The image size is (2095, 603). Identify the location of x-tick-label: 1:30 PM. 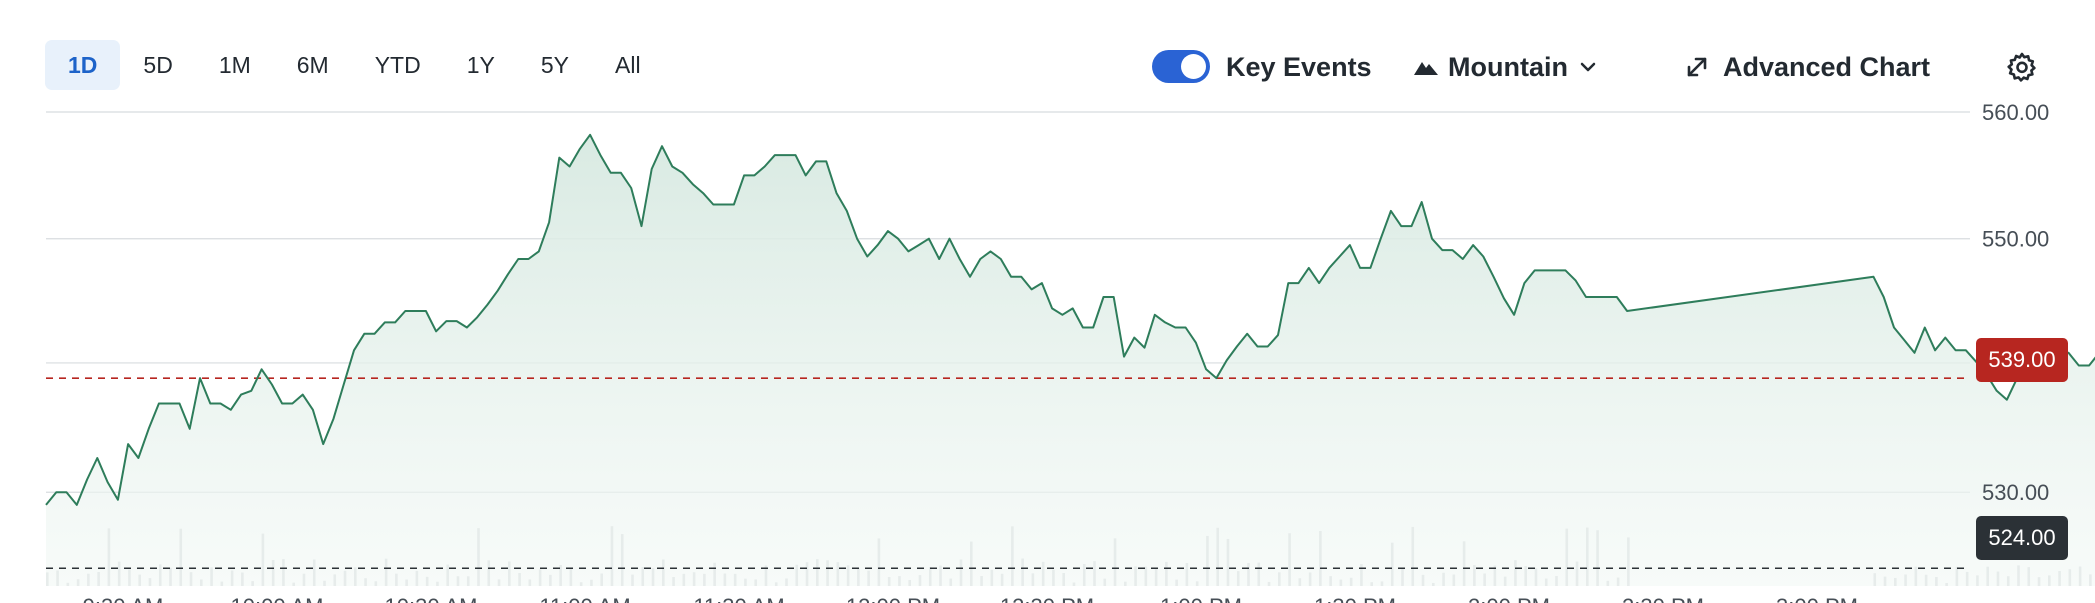
(1355, 598).